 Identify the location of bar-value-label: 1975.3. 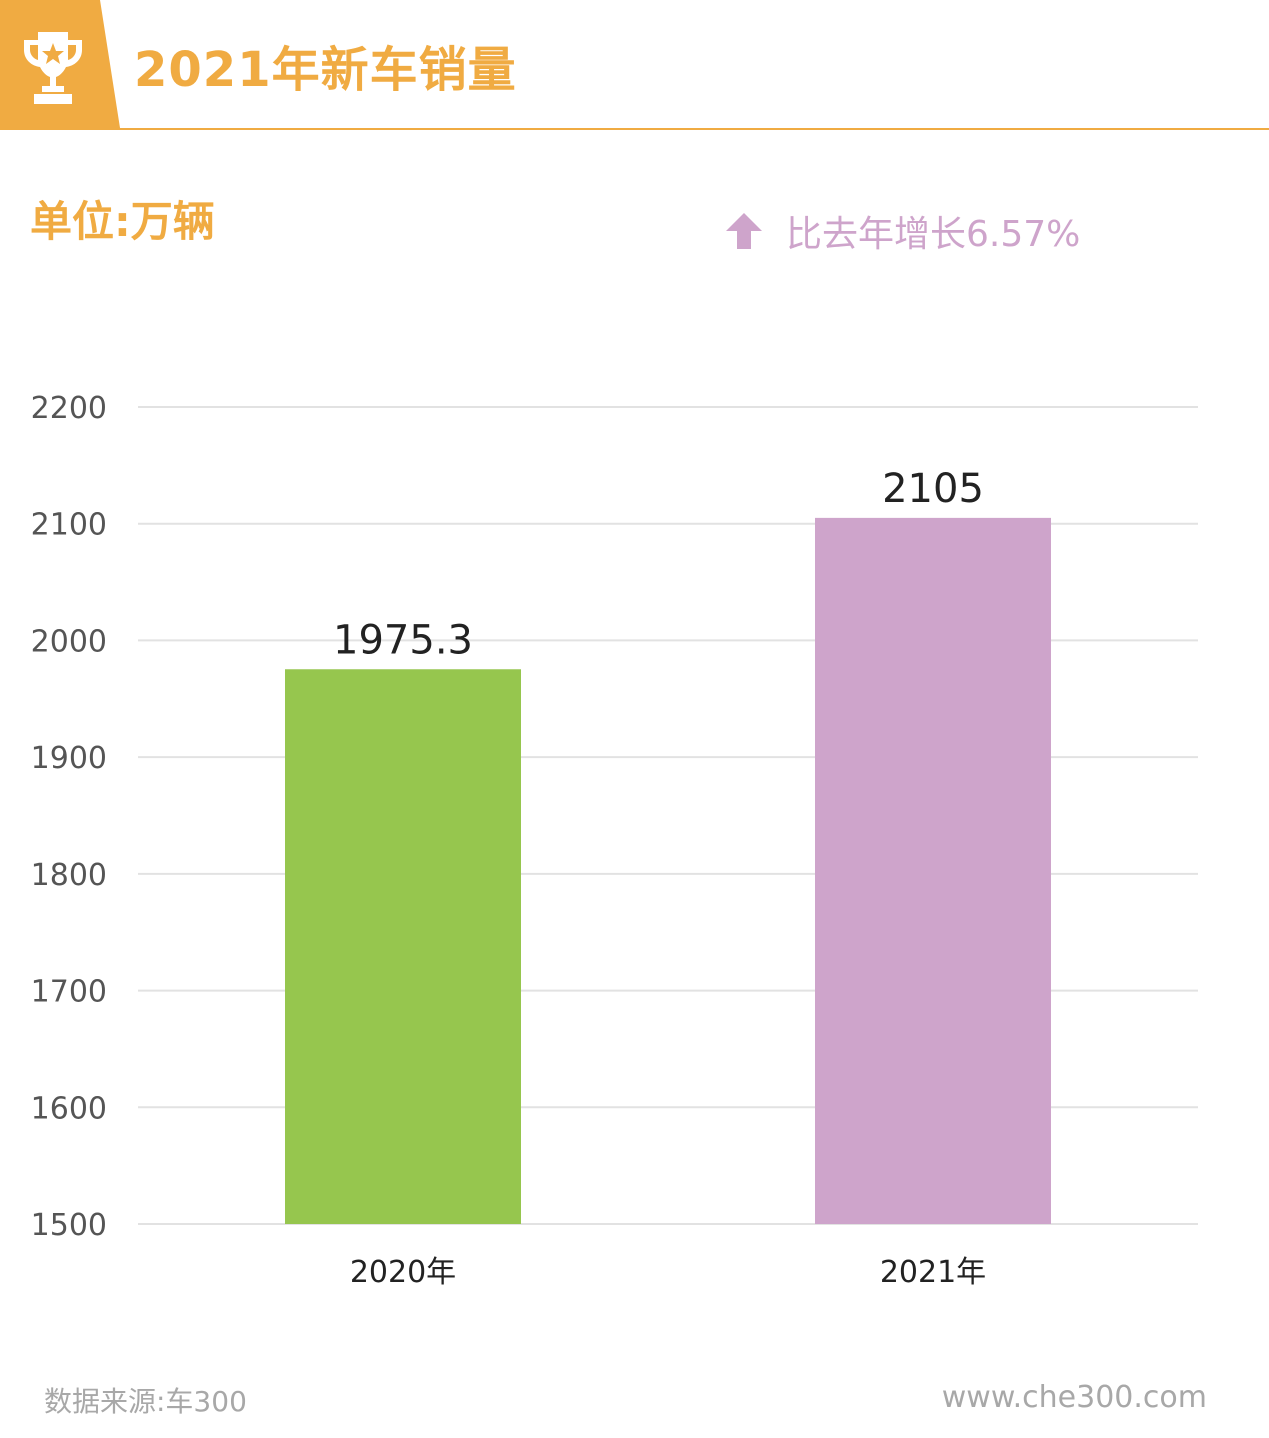
(403, 640).